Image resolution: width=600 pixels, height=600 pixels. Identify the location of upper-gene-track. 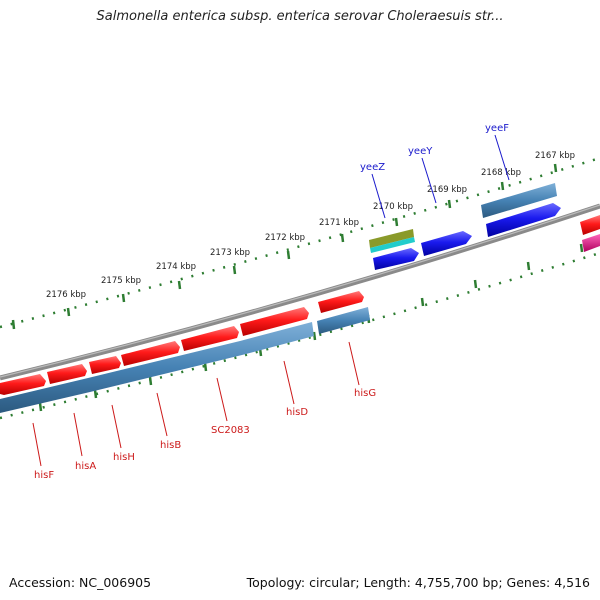
(484, 226).